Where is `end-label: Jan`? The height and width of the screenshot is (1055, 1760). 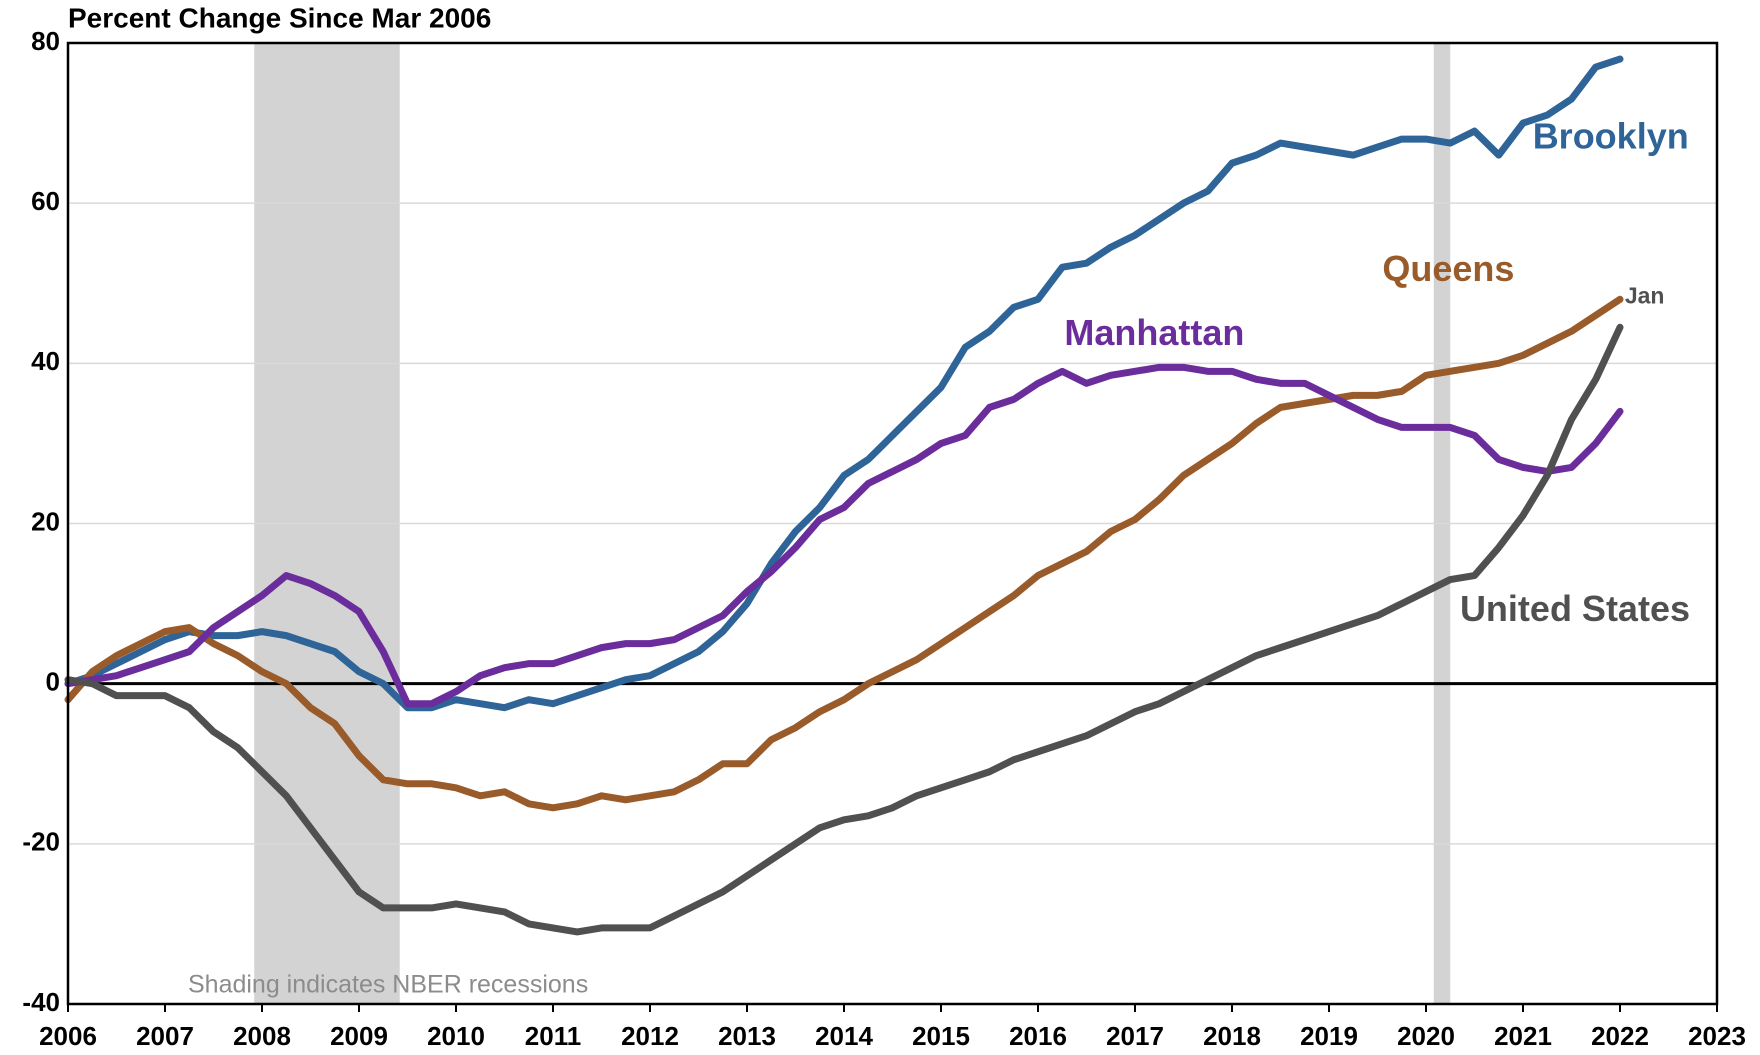
end-label: Jan is located at coordinates (1645, 296).